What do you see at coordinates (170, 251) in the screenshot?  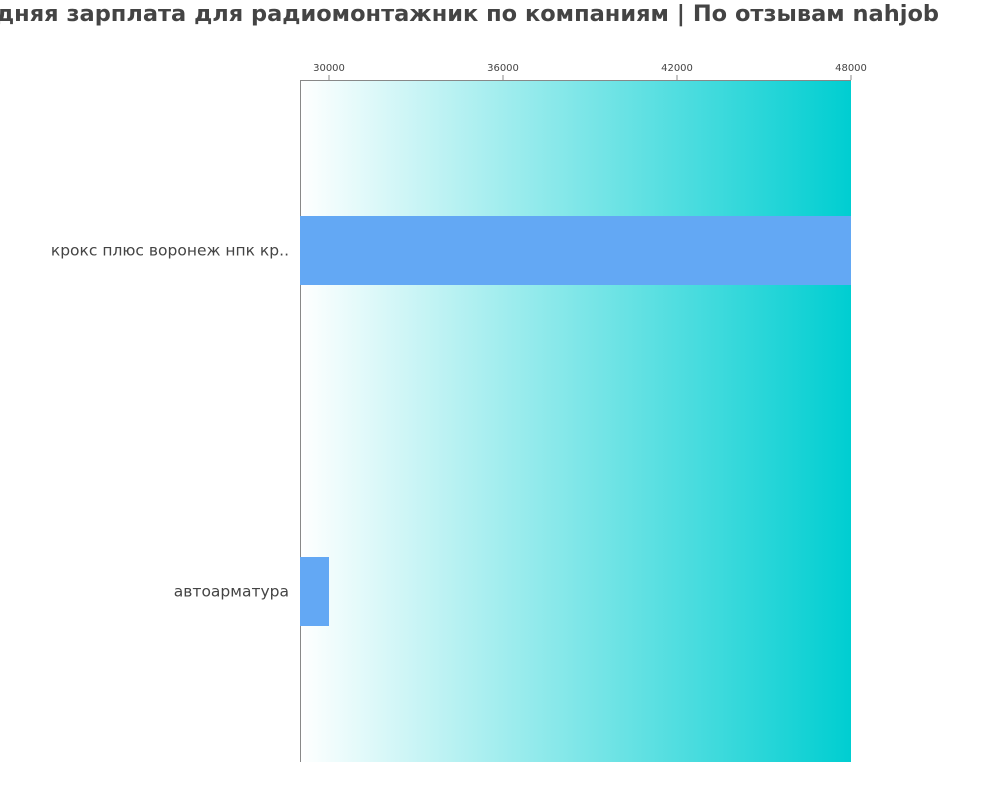 I see `category-label: крокс плюс воронеж нпк кр..` at bounding box center [170, 251].